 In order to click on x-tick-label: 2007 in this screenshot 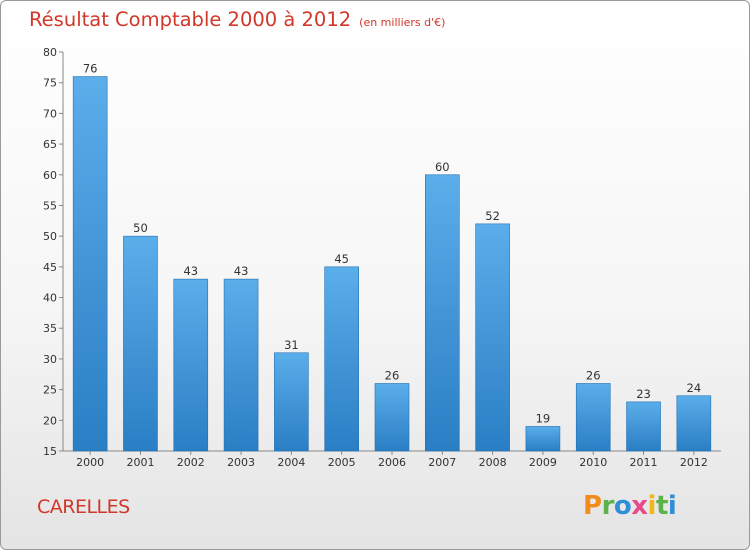, I will do `click(442, 462)`.